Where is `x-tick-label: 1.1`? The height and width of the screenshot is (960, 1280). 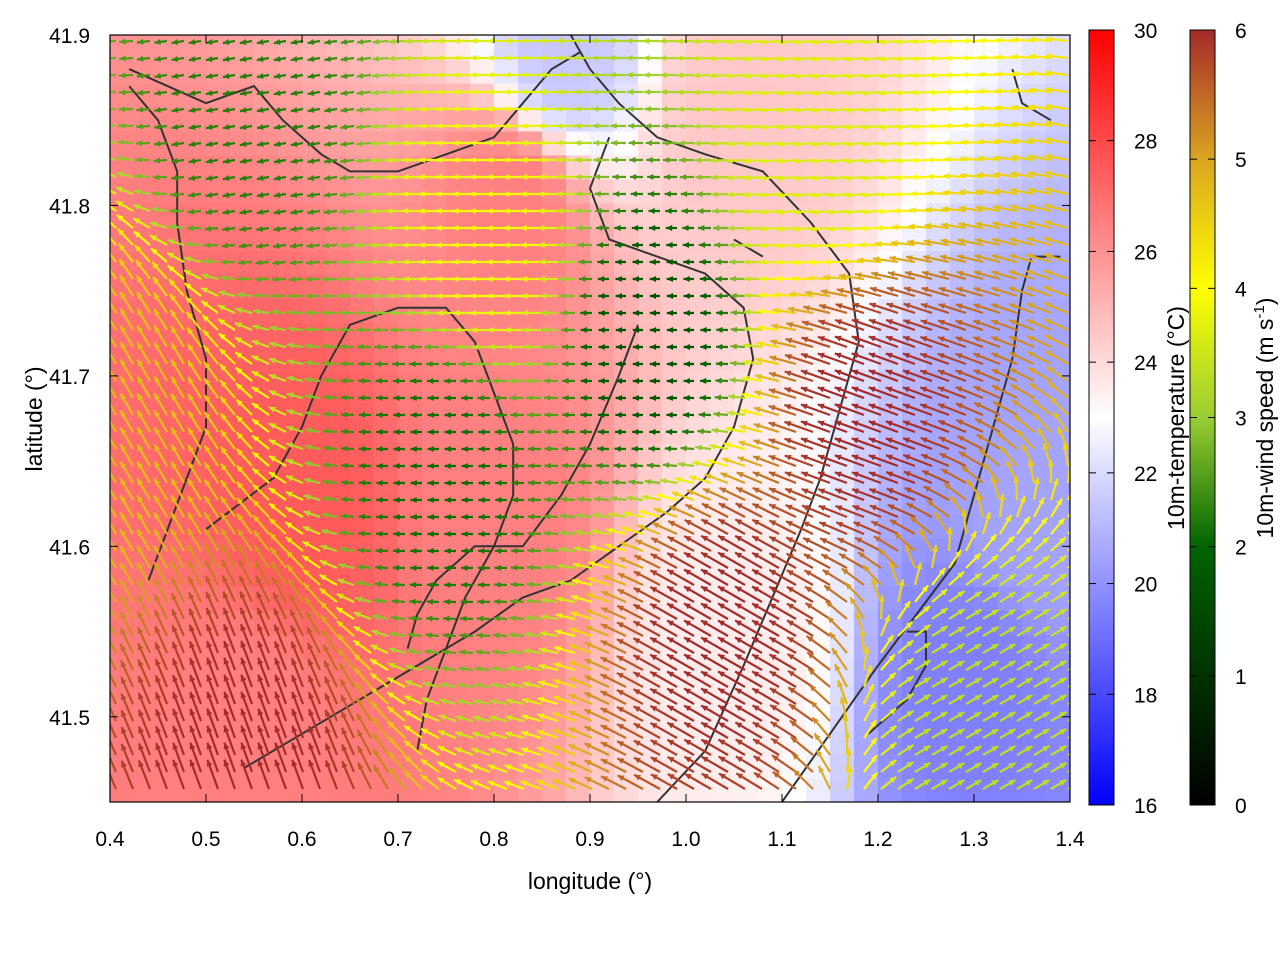 x-tick-label: 1.1 is located at coordinates (781, 839).